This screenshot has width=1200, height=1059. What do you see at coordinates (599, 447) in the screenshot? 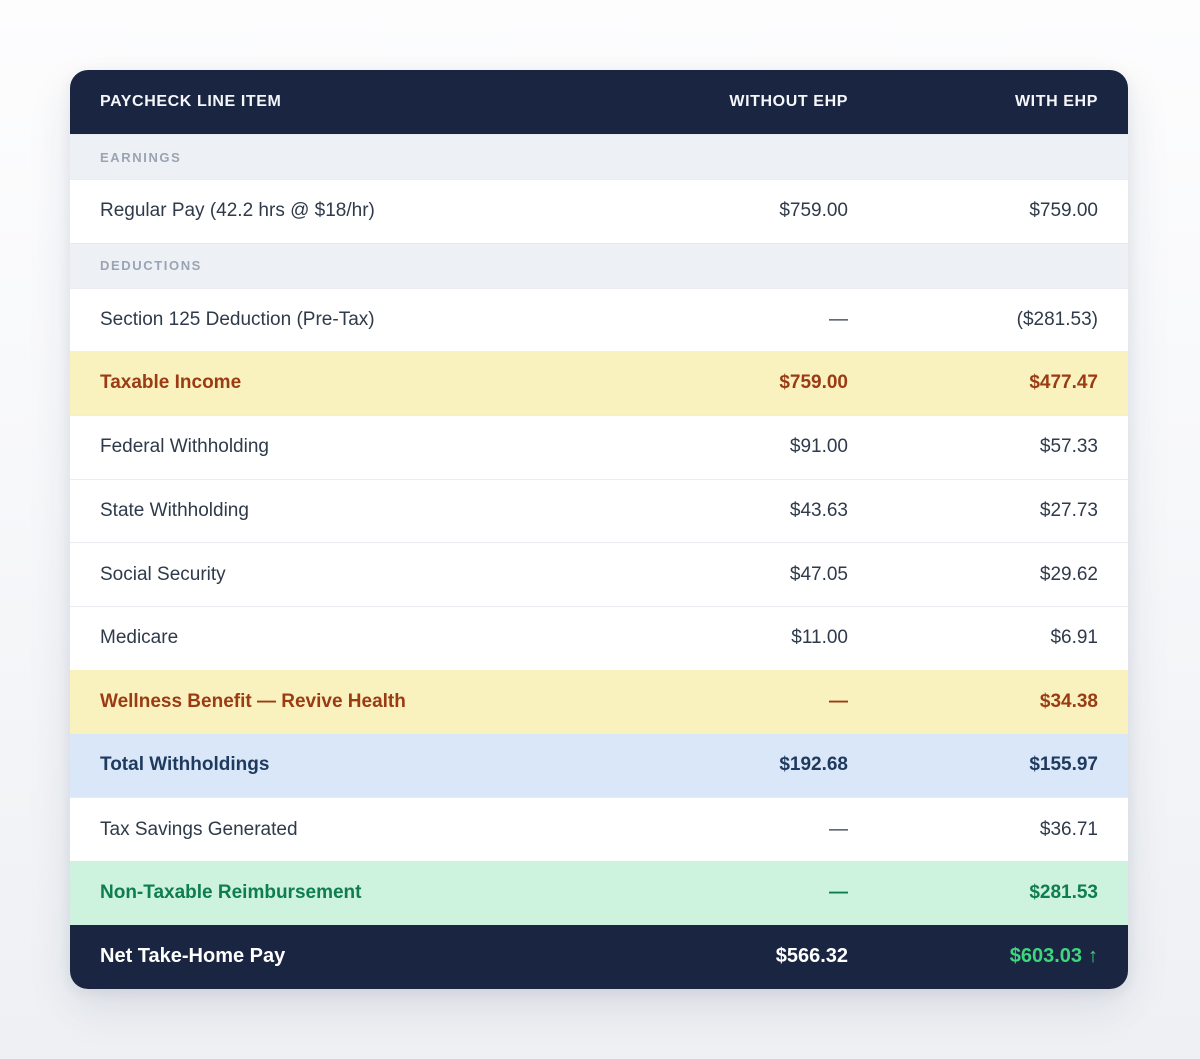
I see `table-row: Federal Withholding $91.00 $57.33` at bounding box center [599, 447].